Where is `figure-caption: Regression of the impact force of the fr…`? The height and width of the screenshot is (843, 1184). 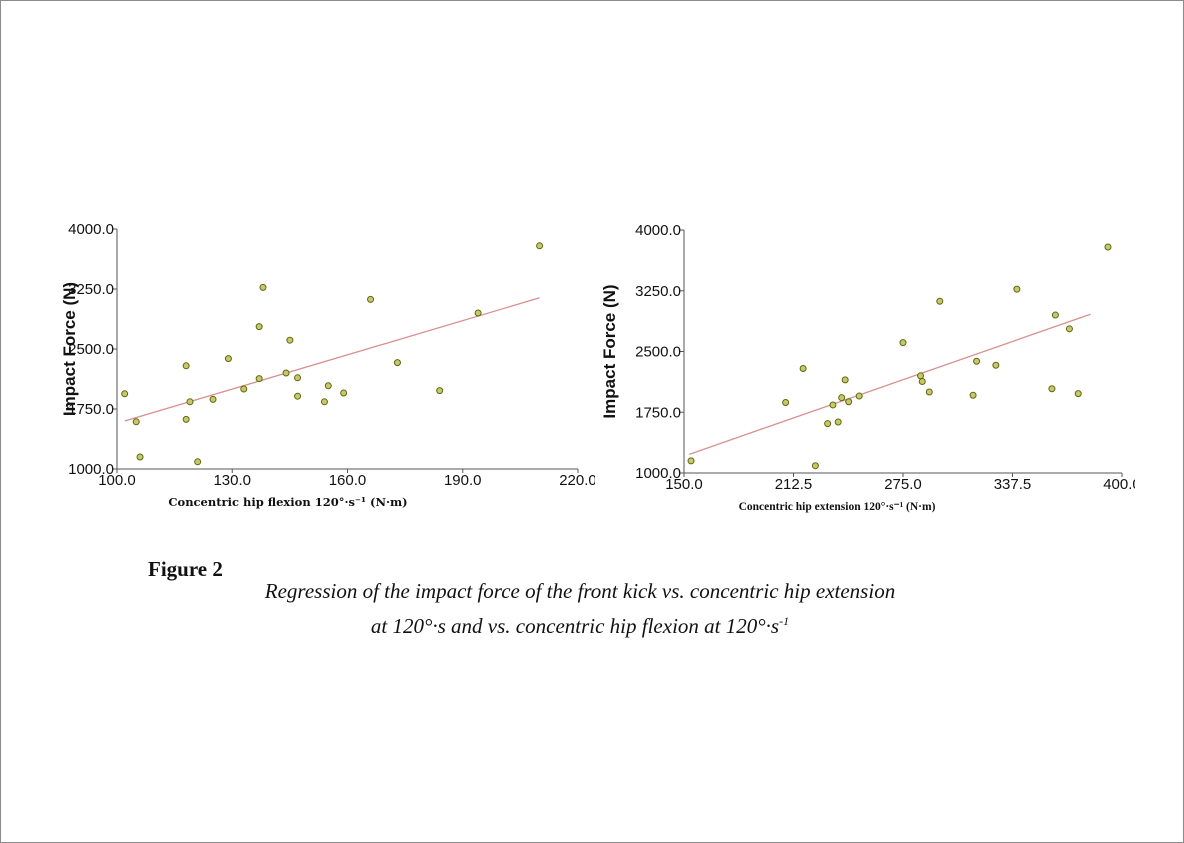
figure-caption: Regression of the impact force of the fr… is located at coordinates (580, 608).